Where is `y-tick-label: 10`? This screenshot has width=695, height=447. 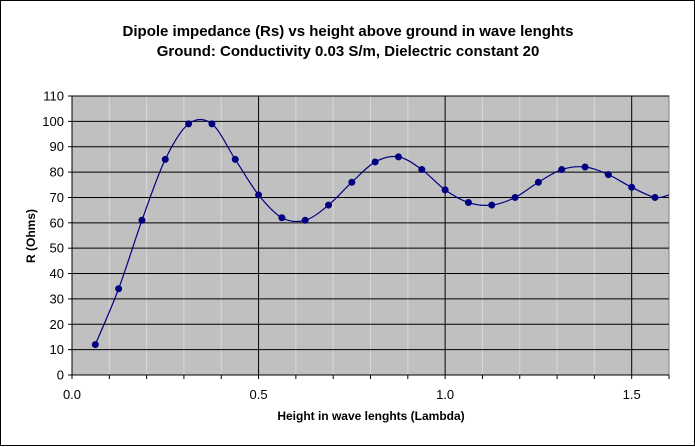 y-tick-label: 10 is located at coordinates (57, 349).